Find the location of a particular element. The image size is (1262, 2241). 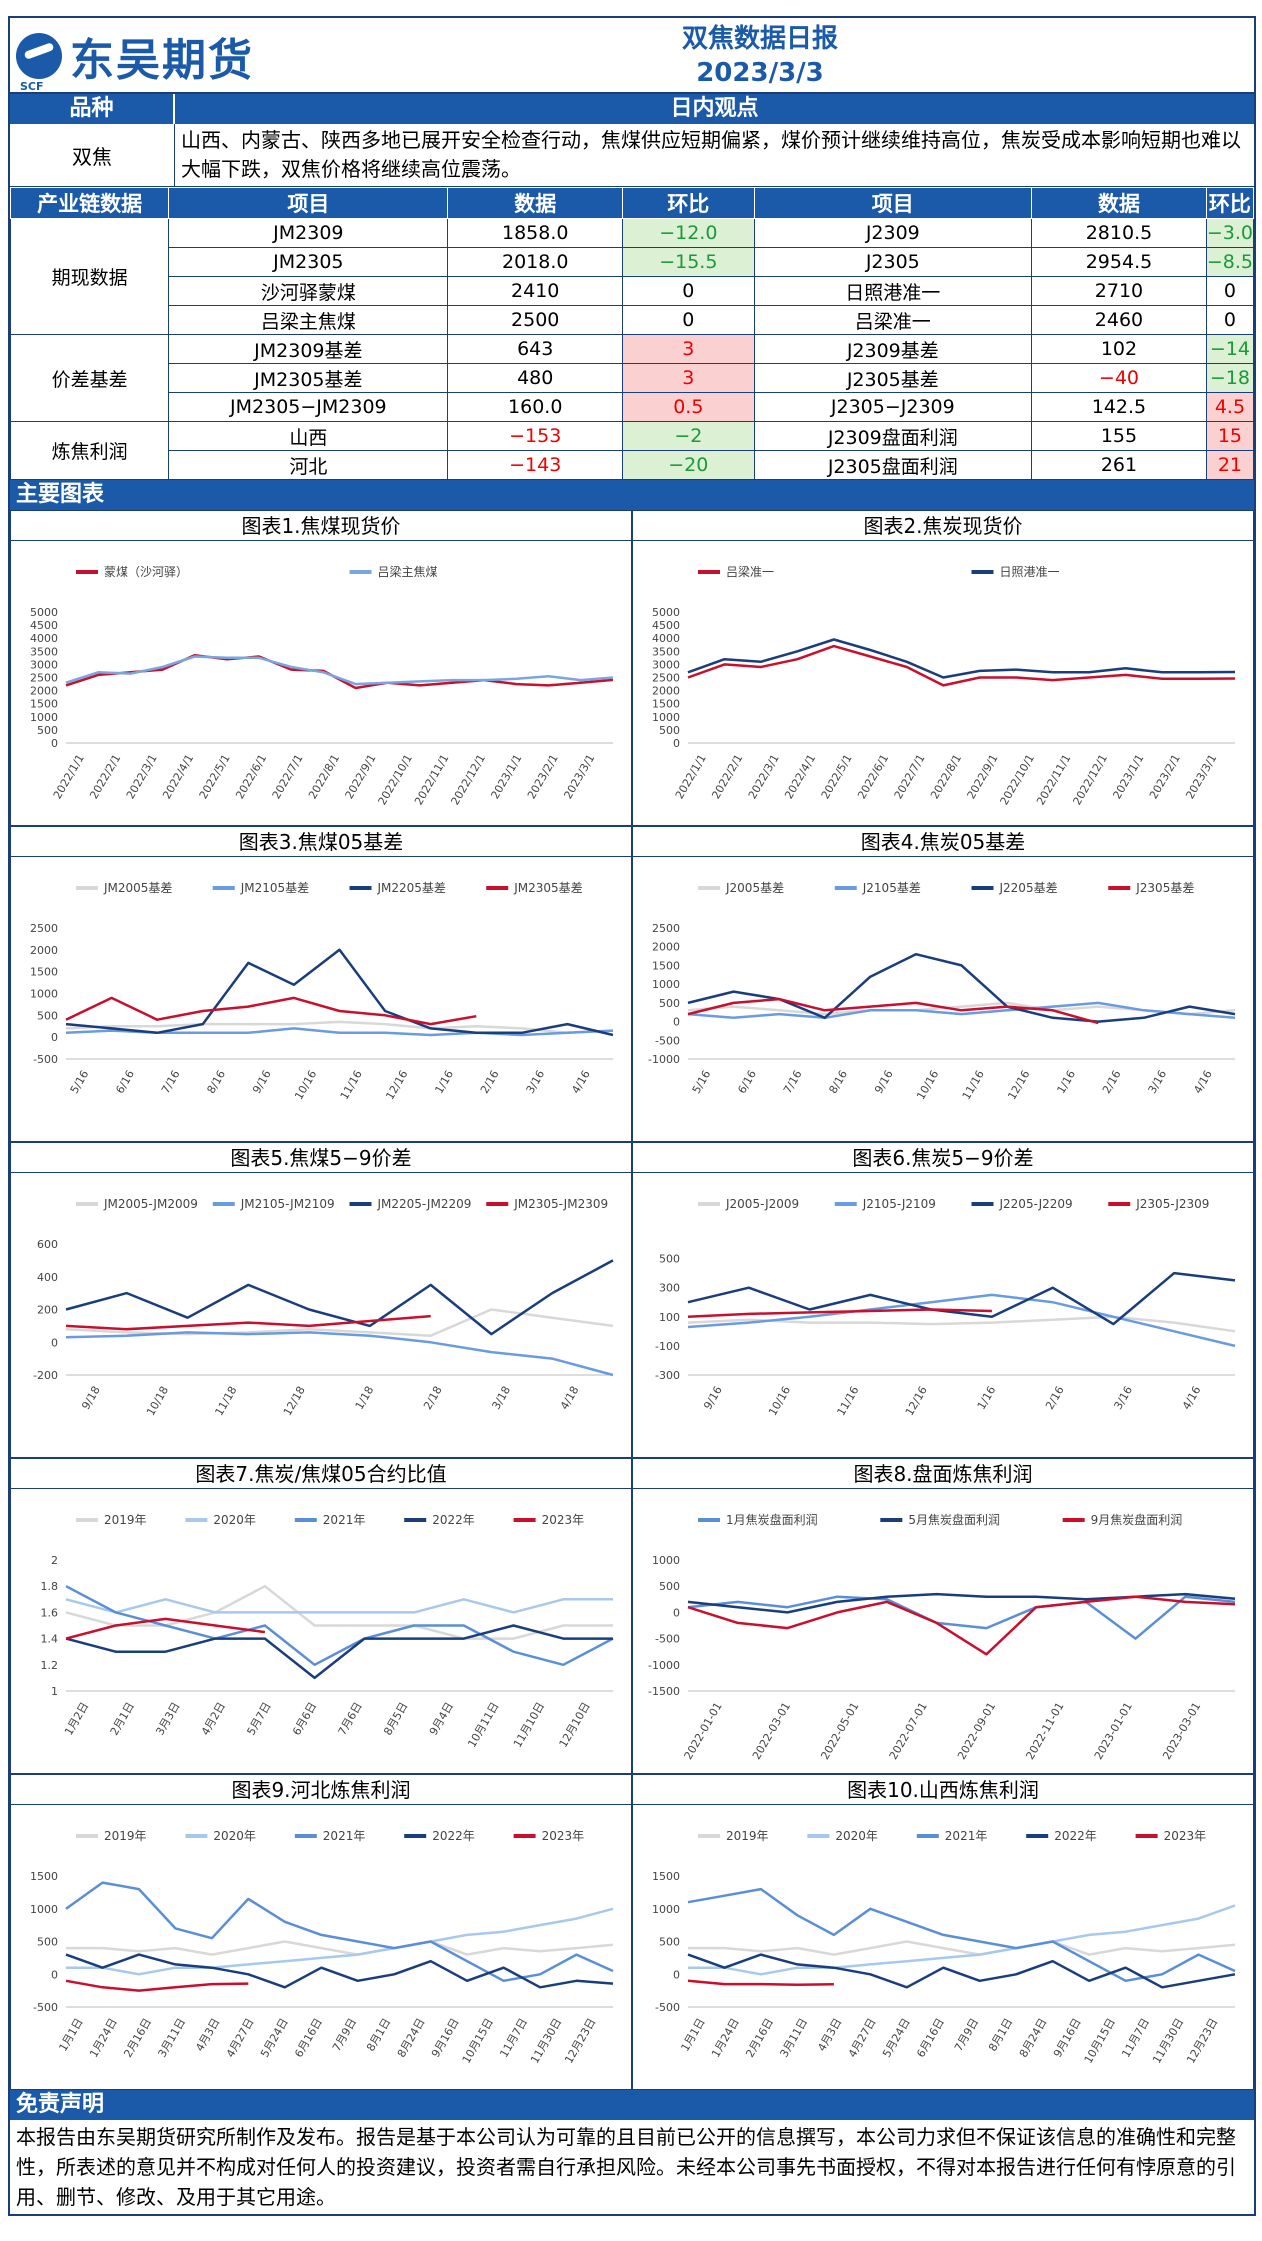

table-cell: 155 is located at coordinates (1119, 436).